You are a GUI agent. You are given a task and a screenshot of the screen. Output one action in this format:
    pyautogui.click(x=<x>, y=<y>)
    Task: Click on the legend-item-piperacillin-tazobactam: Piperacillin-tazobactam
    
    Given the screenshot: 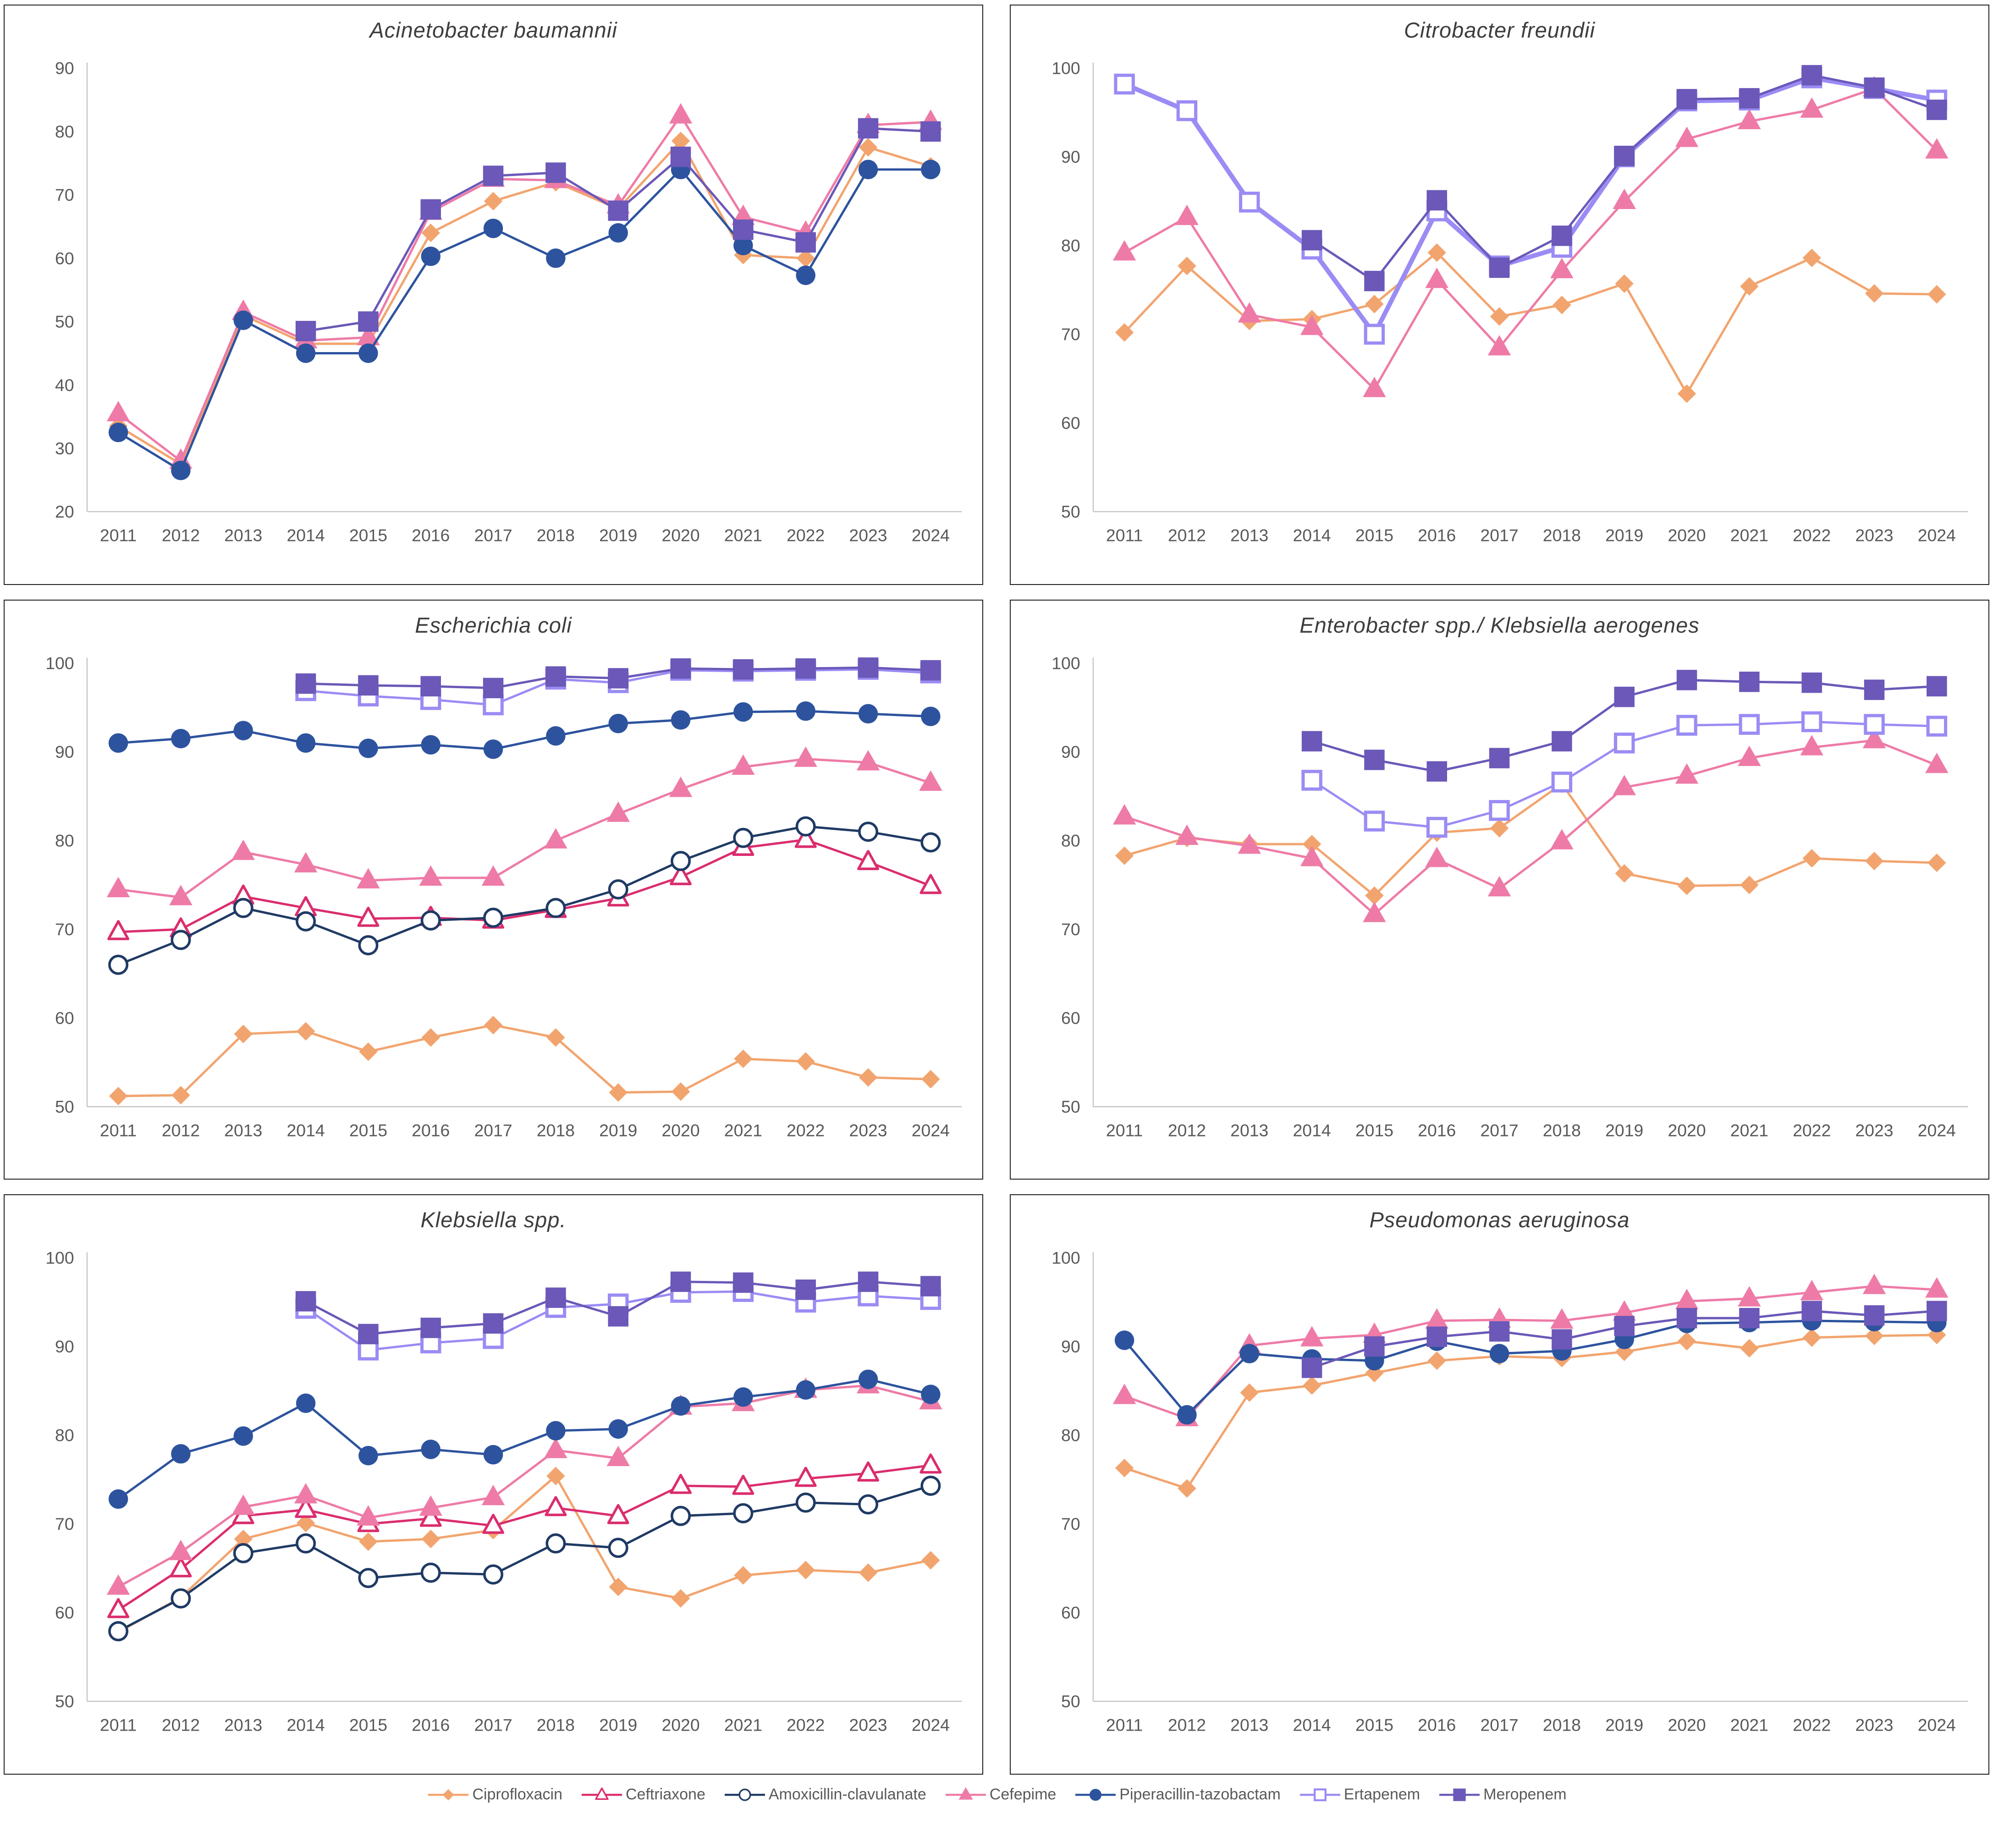 What is the action you would take?
    pyautogui.click(x=1177, y=1795)
    